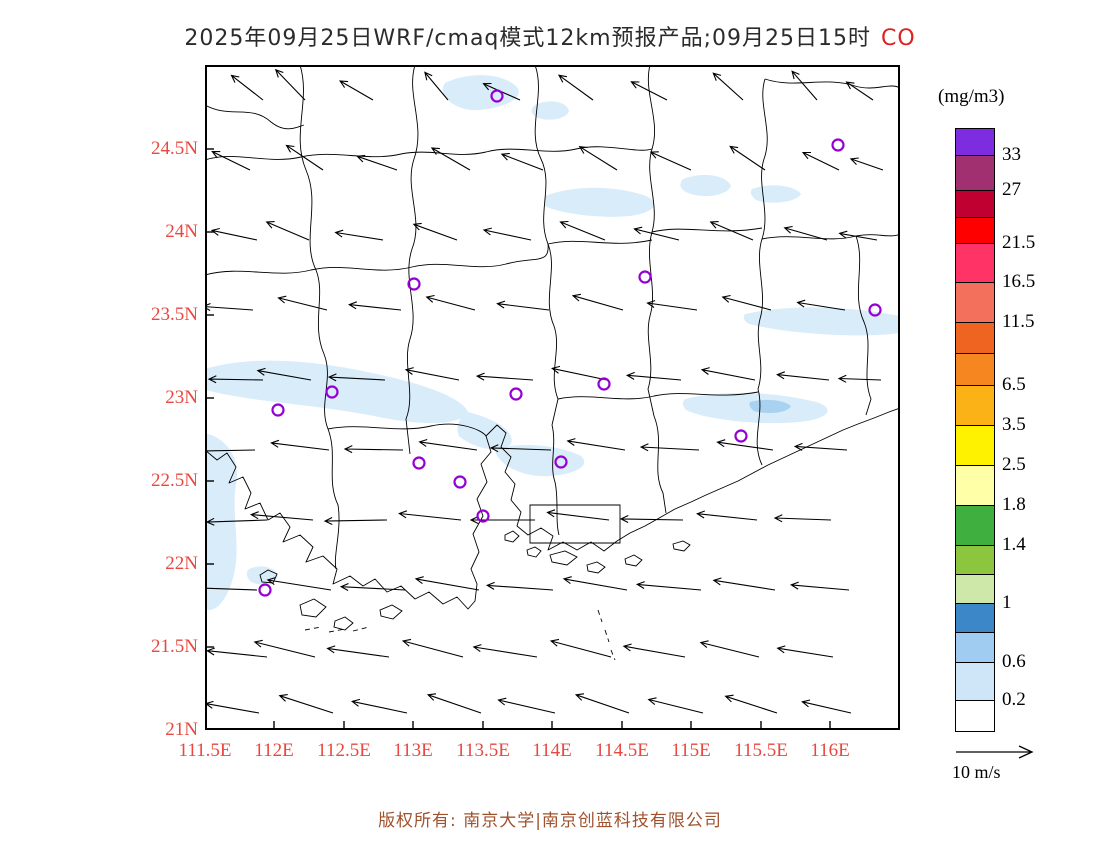 The height and width of the screenshot is (850, 1100). Describe the element at coordinates (830, 750) in the screenshot. I see `lon-label: 116E` at that location.